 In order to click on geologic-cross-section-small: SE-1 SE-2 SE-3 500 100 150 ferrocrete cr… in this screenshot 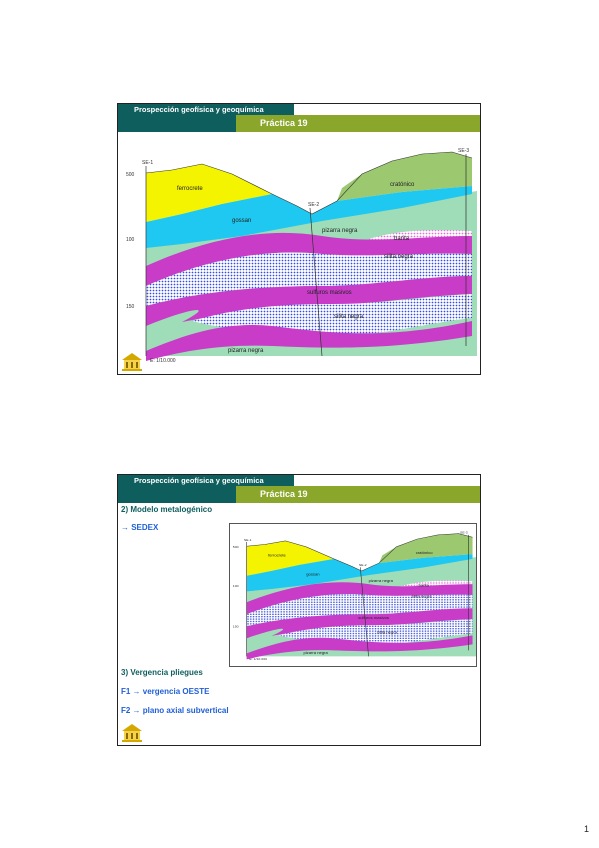, I will do `click(353, 595)`.